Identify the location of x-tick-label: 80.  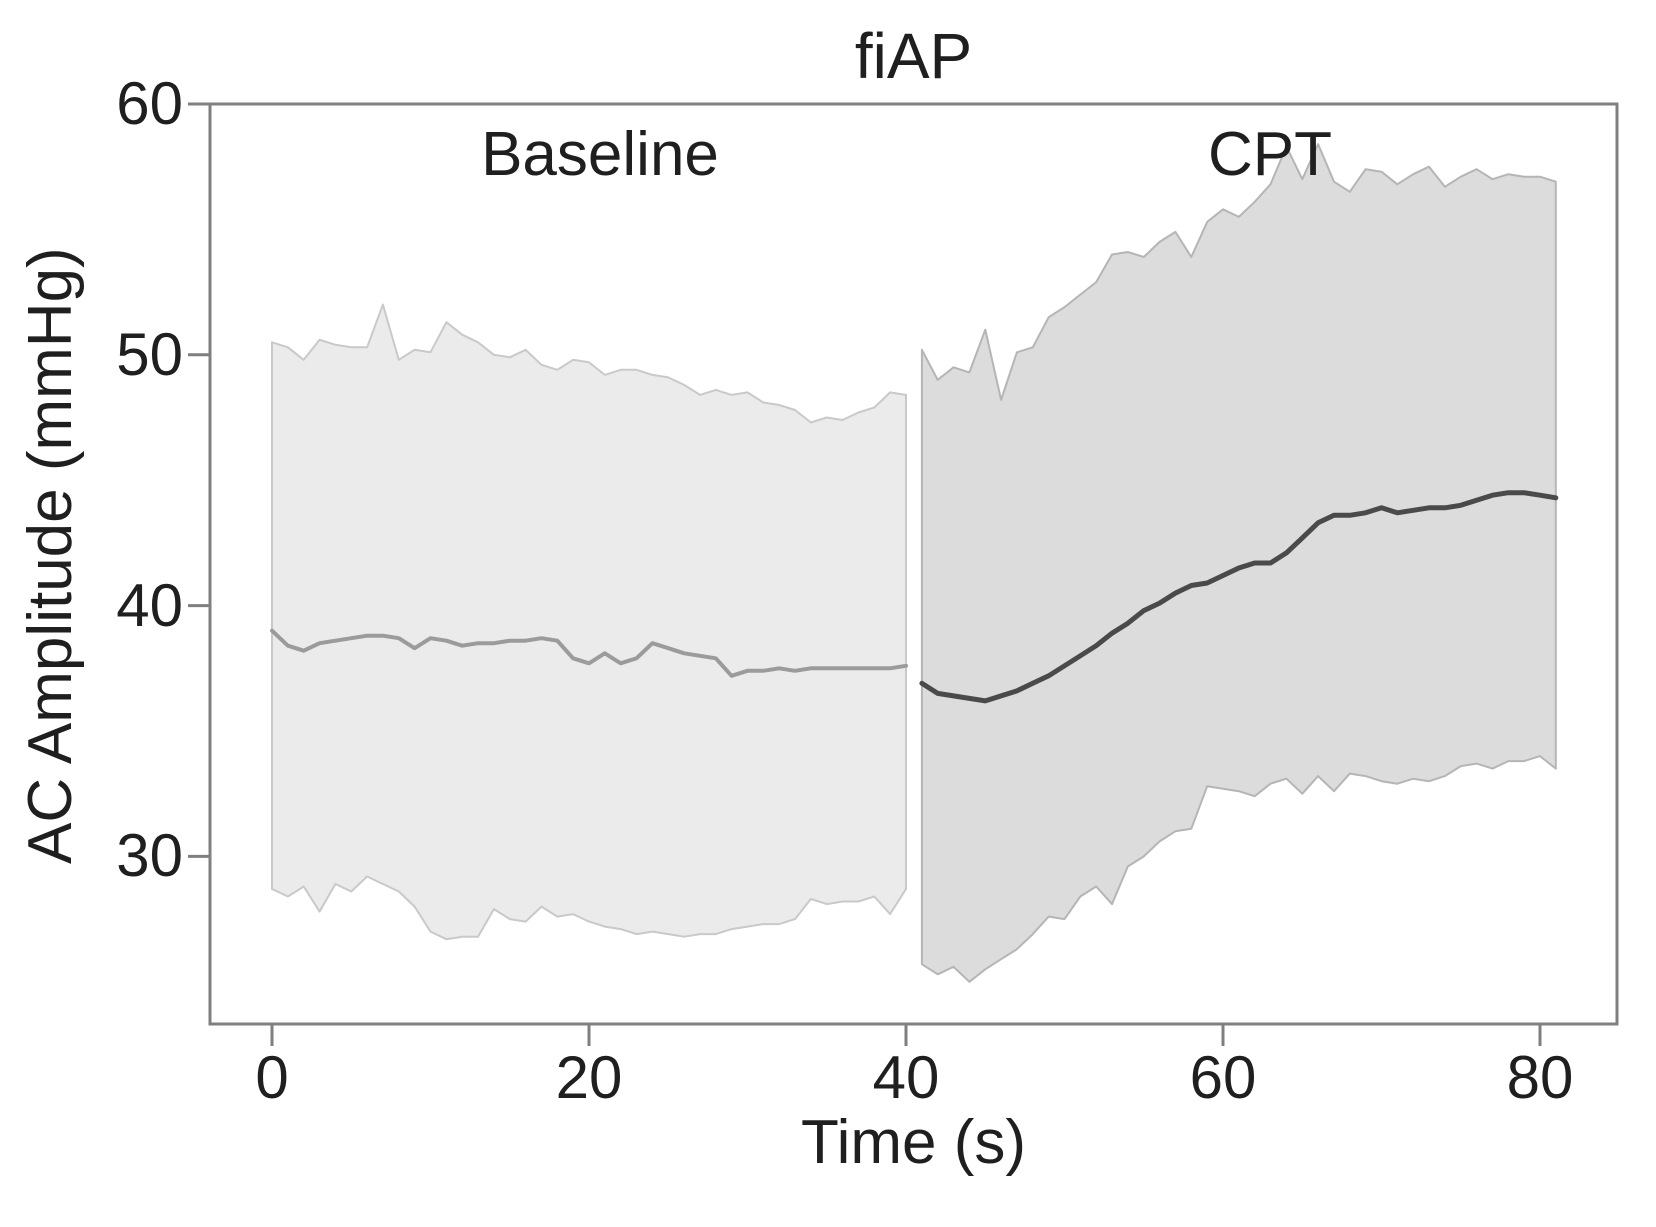
(1540, 1077).